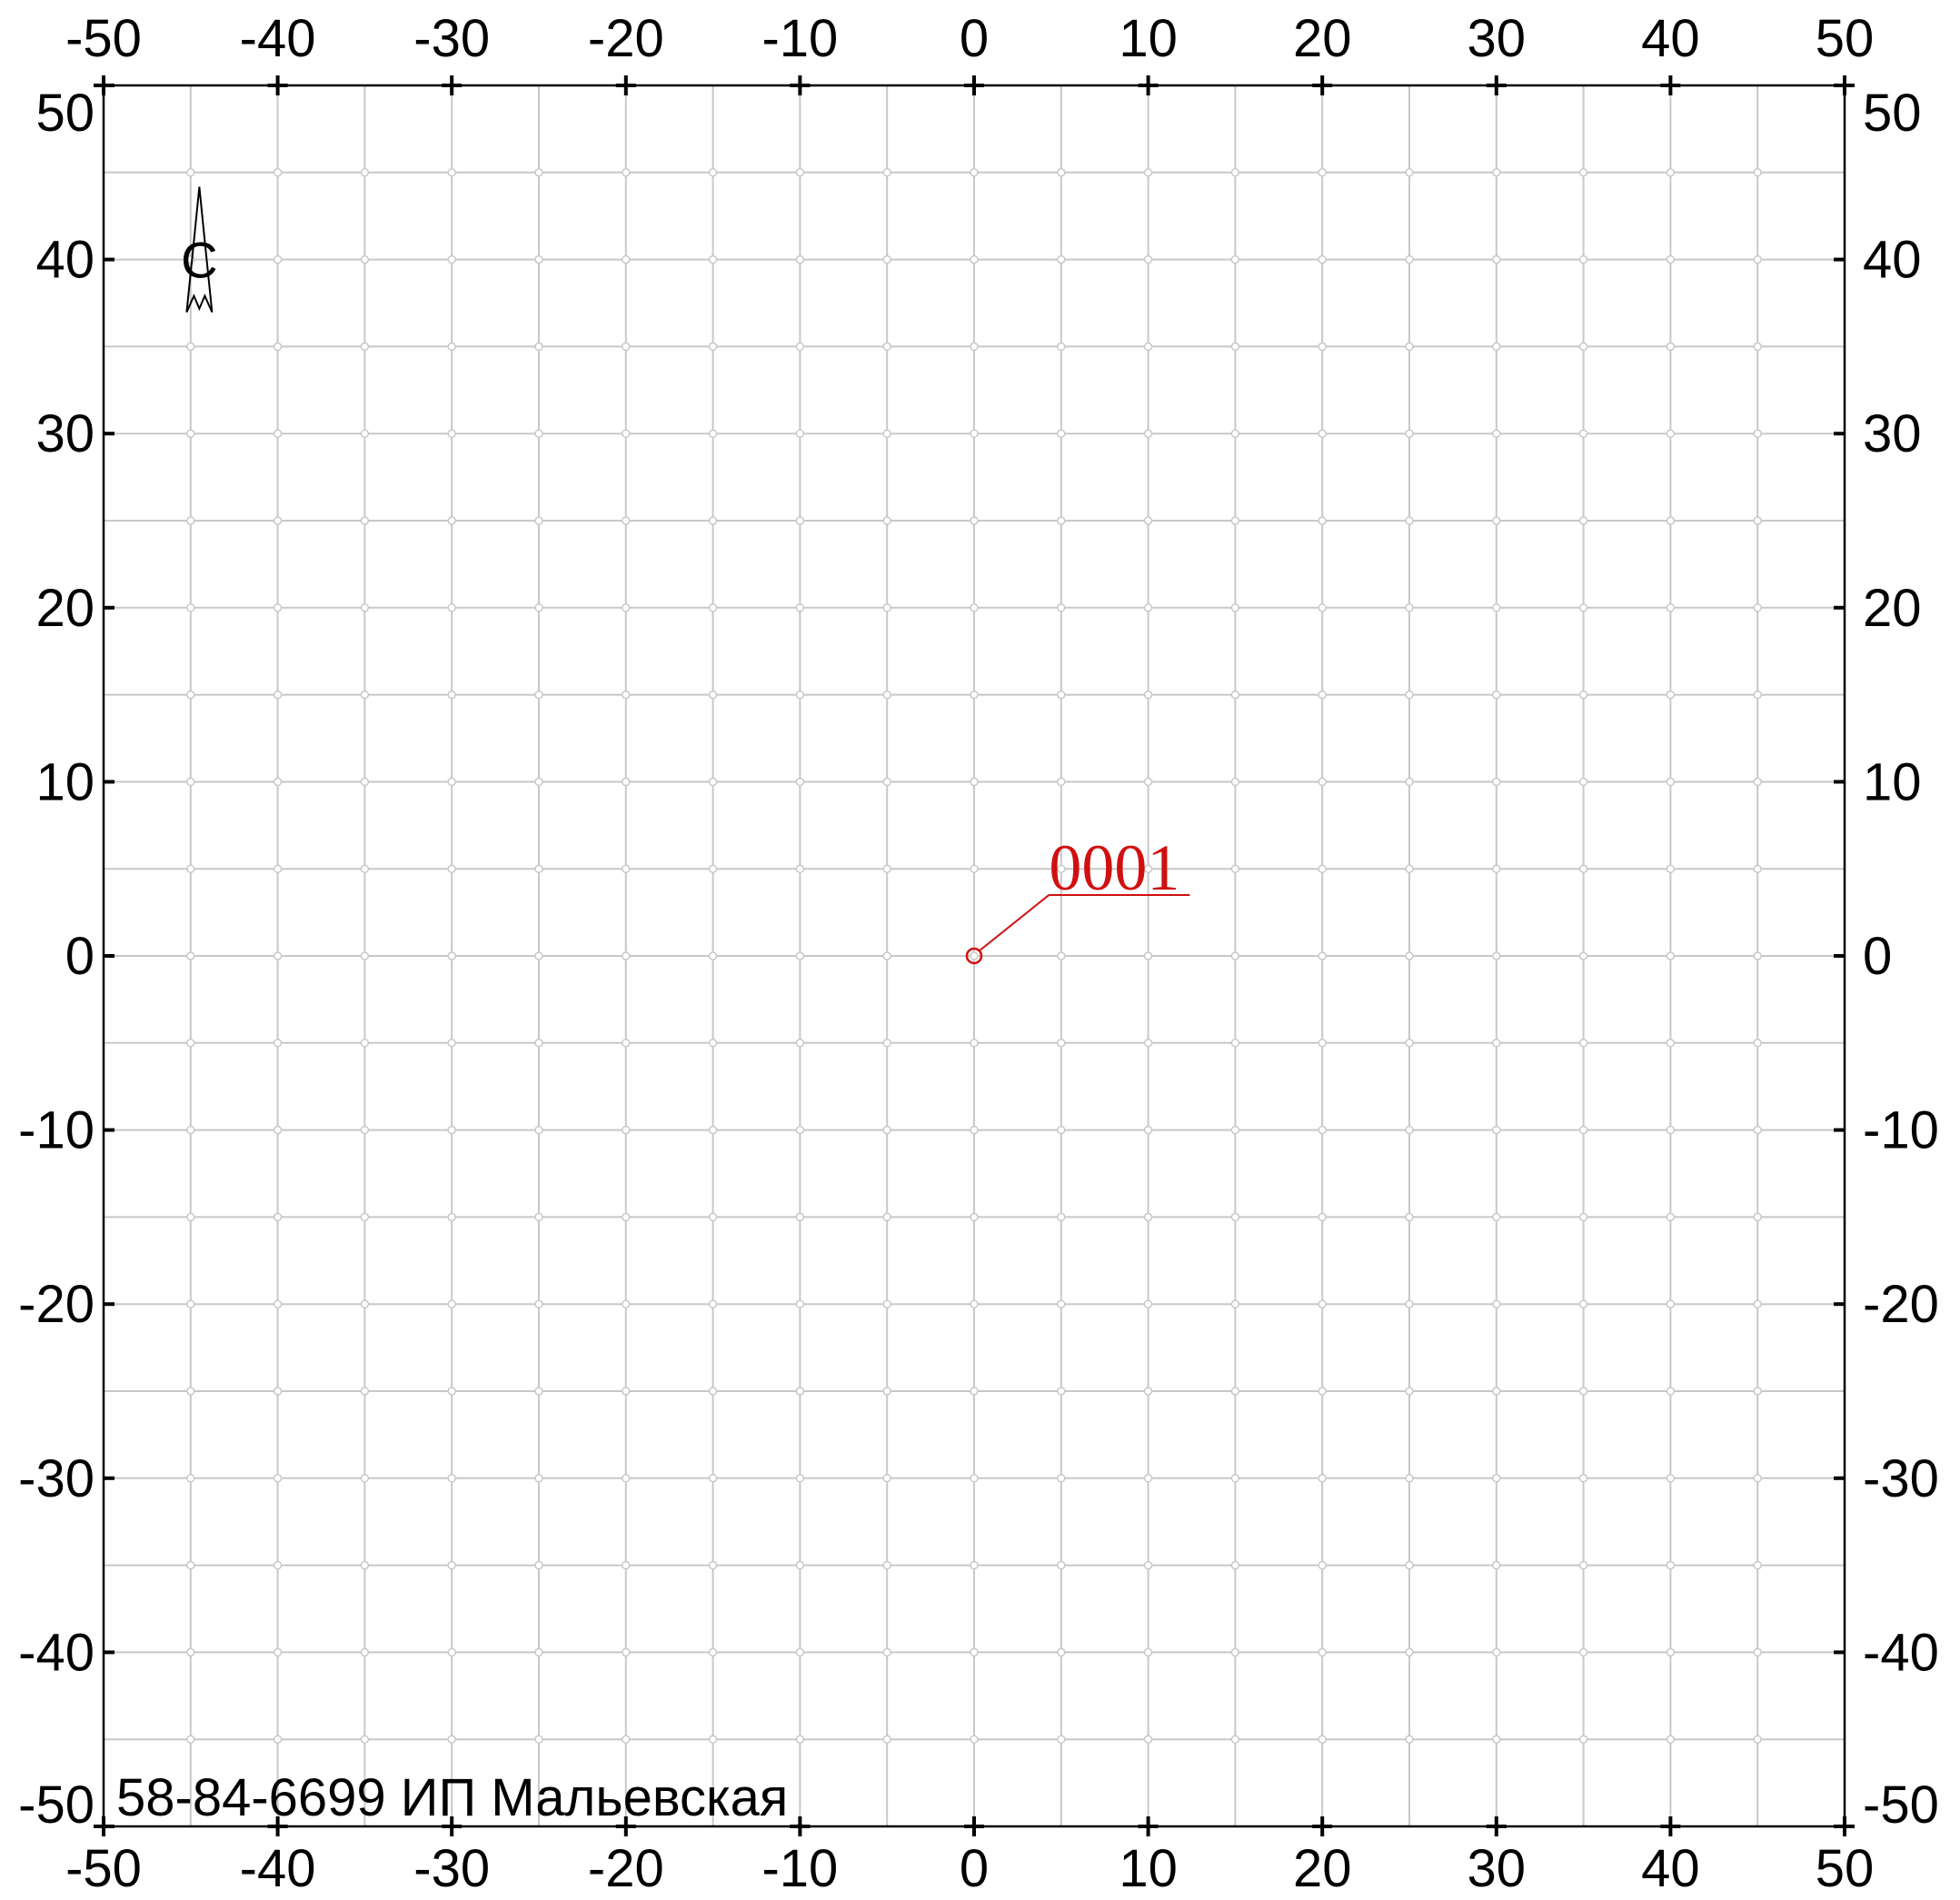  Describe the element at coordinates (452, 1797) in the screenshot. I see `footer-company-text: 58-84-6699 ИП Мальевская` at that location.